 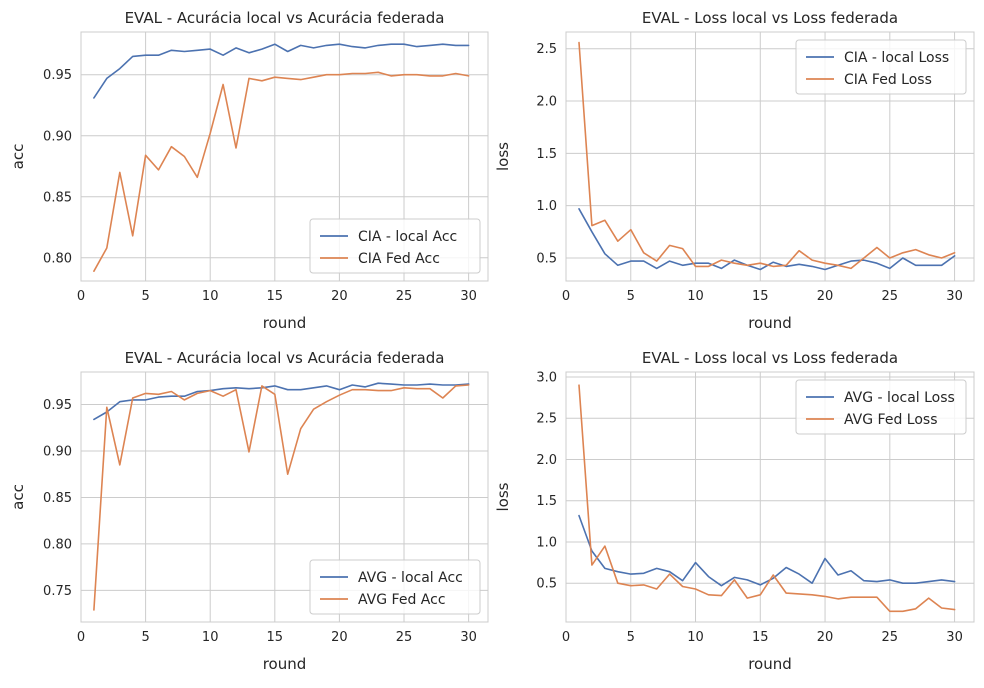 What do you see at coordinates (546, 377) in the screenshot?
I see `y-tick-label: 3.0` at bounding box center [546, 377].